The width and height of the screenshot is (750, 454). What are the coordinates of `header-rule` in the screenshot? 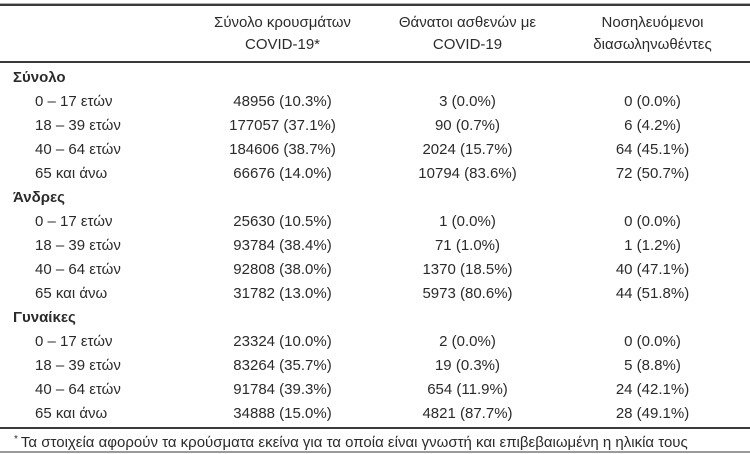 It's located at (375, 62).